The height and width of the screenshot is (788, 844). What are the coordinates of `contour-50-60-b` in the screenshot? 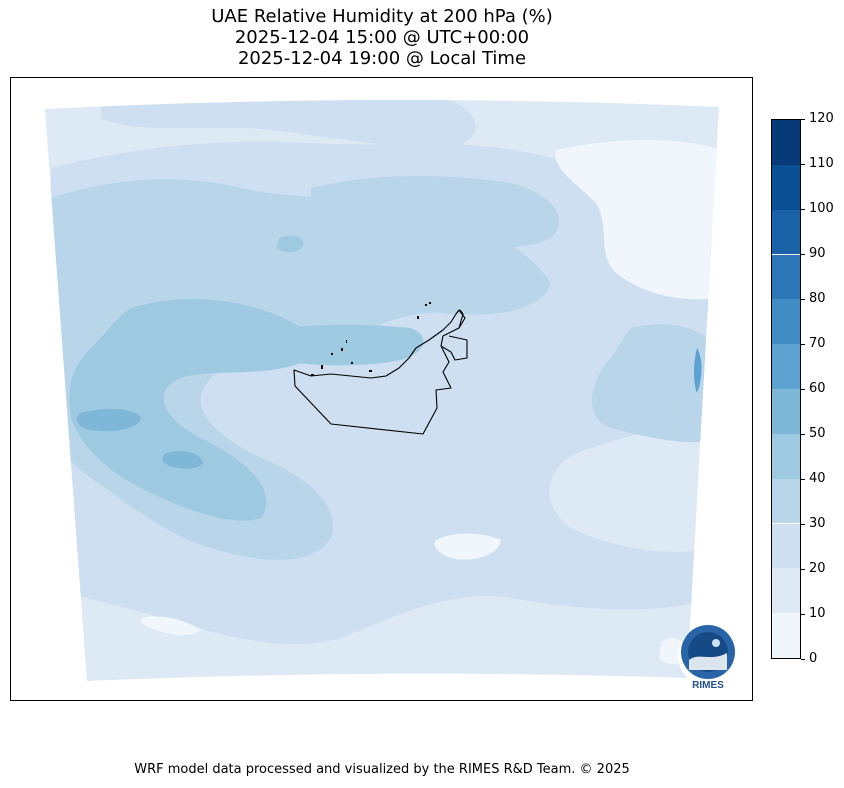 It's located at (182, 460).